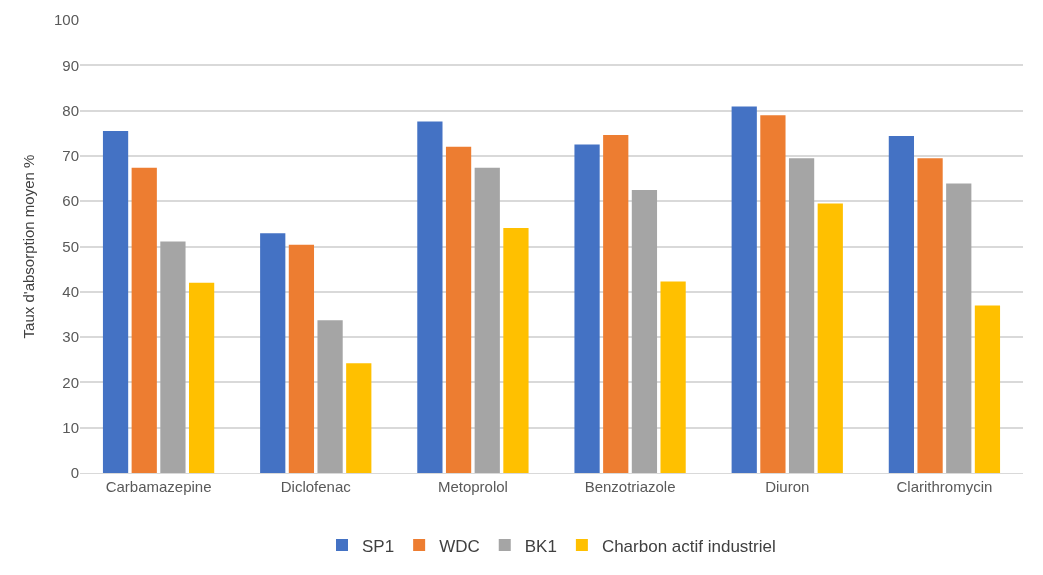 The height and width of the screenshot is (575, 1043). Describe the element at coordinates (472, 486) in the screenshot. I see `x-tick-label: Metoprolol` at that location.